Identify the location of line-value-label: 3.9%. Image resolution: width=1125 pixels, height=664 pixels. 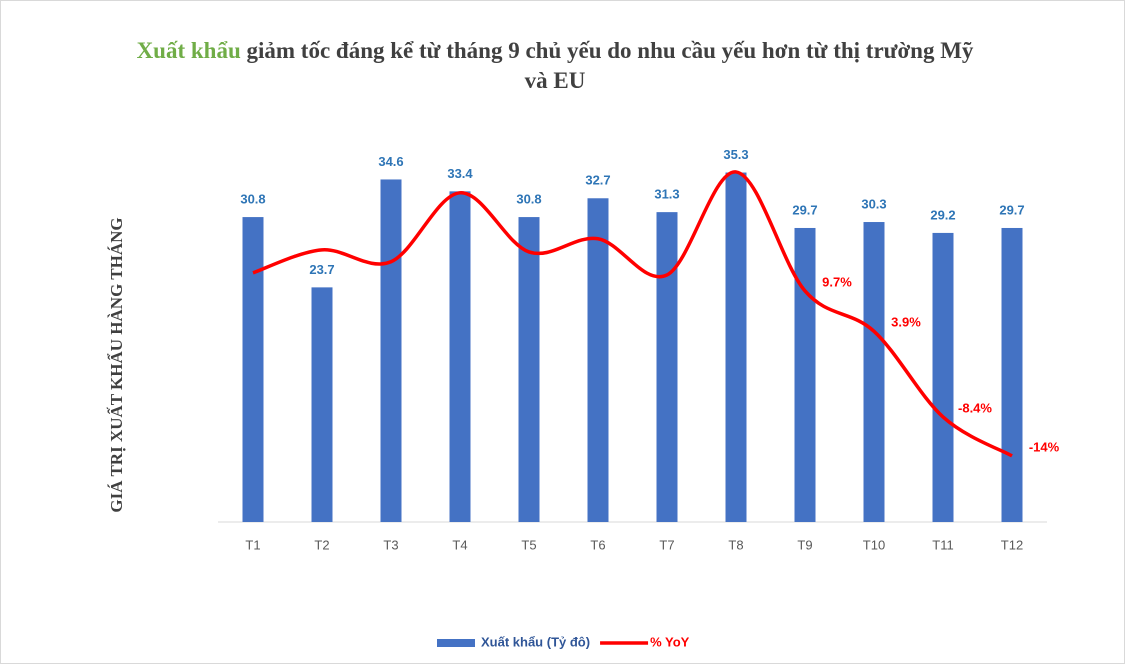
(906, 322).